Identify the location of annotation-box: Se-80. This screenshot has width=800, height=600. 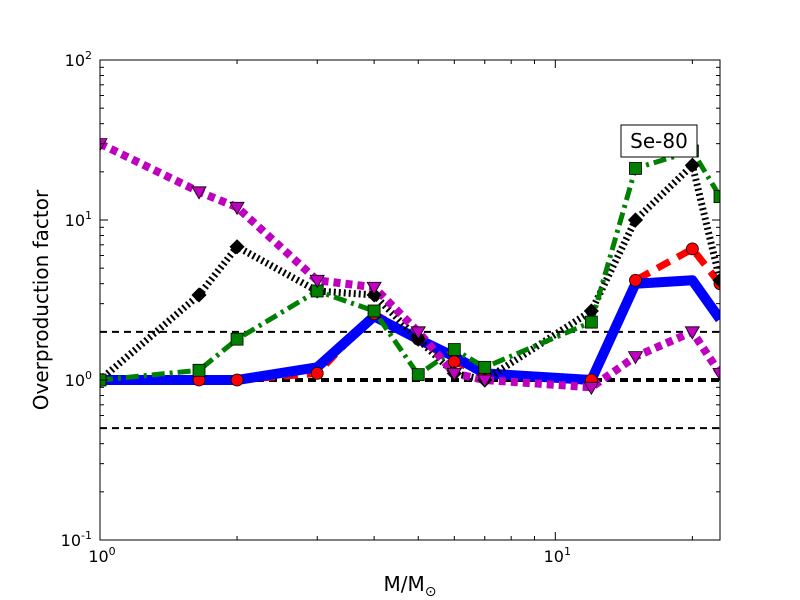
(659, 141).